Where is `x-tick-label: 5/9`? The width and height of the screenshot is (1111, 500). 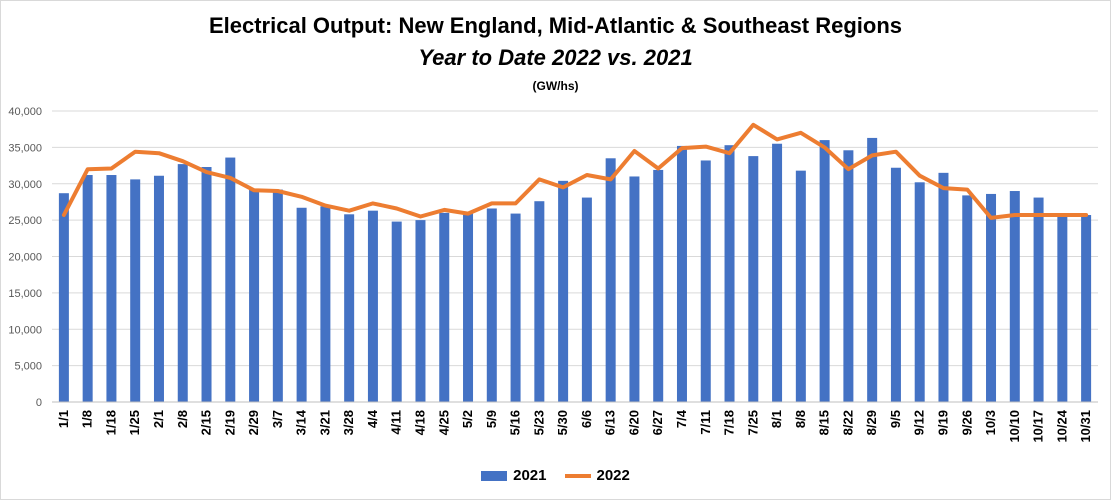 x-tick-label: 5/9 is located at coordinates (491, 419).